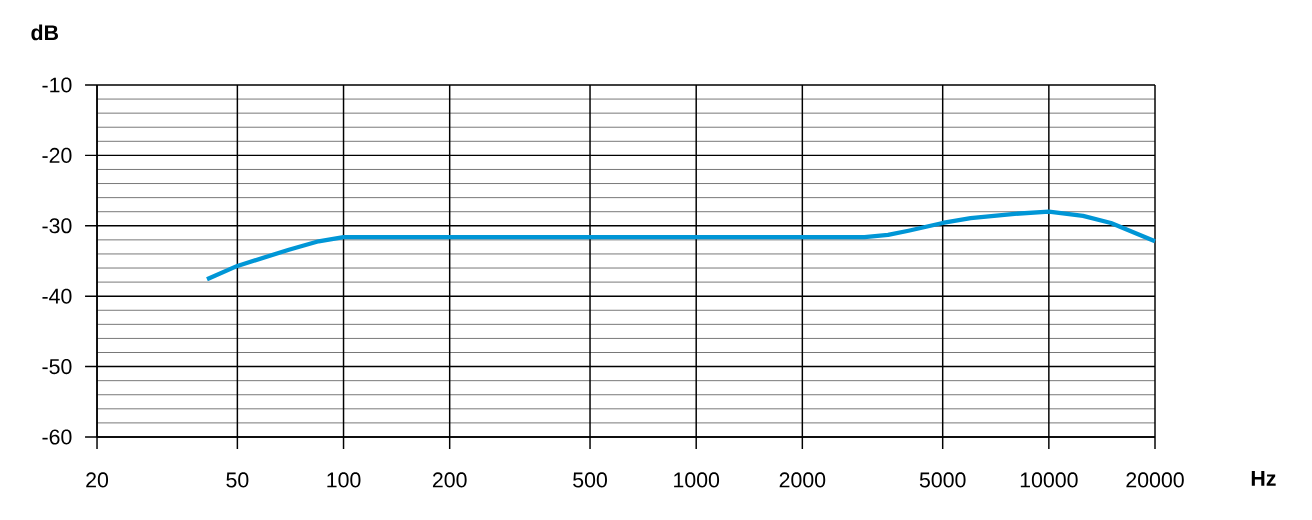 This screenshot has width=1312, height=520. Describe the element at coordinates (44, 32) in the screenshot. I see `y-axis-title: dB` at that location.